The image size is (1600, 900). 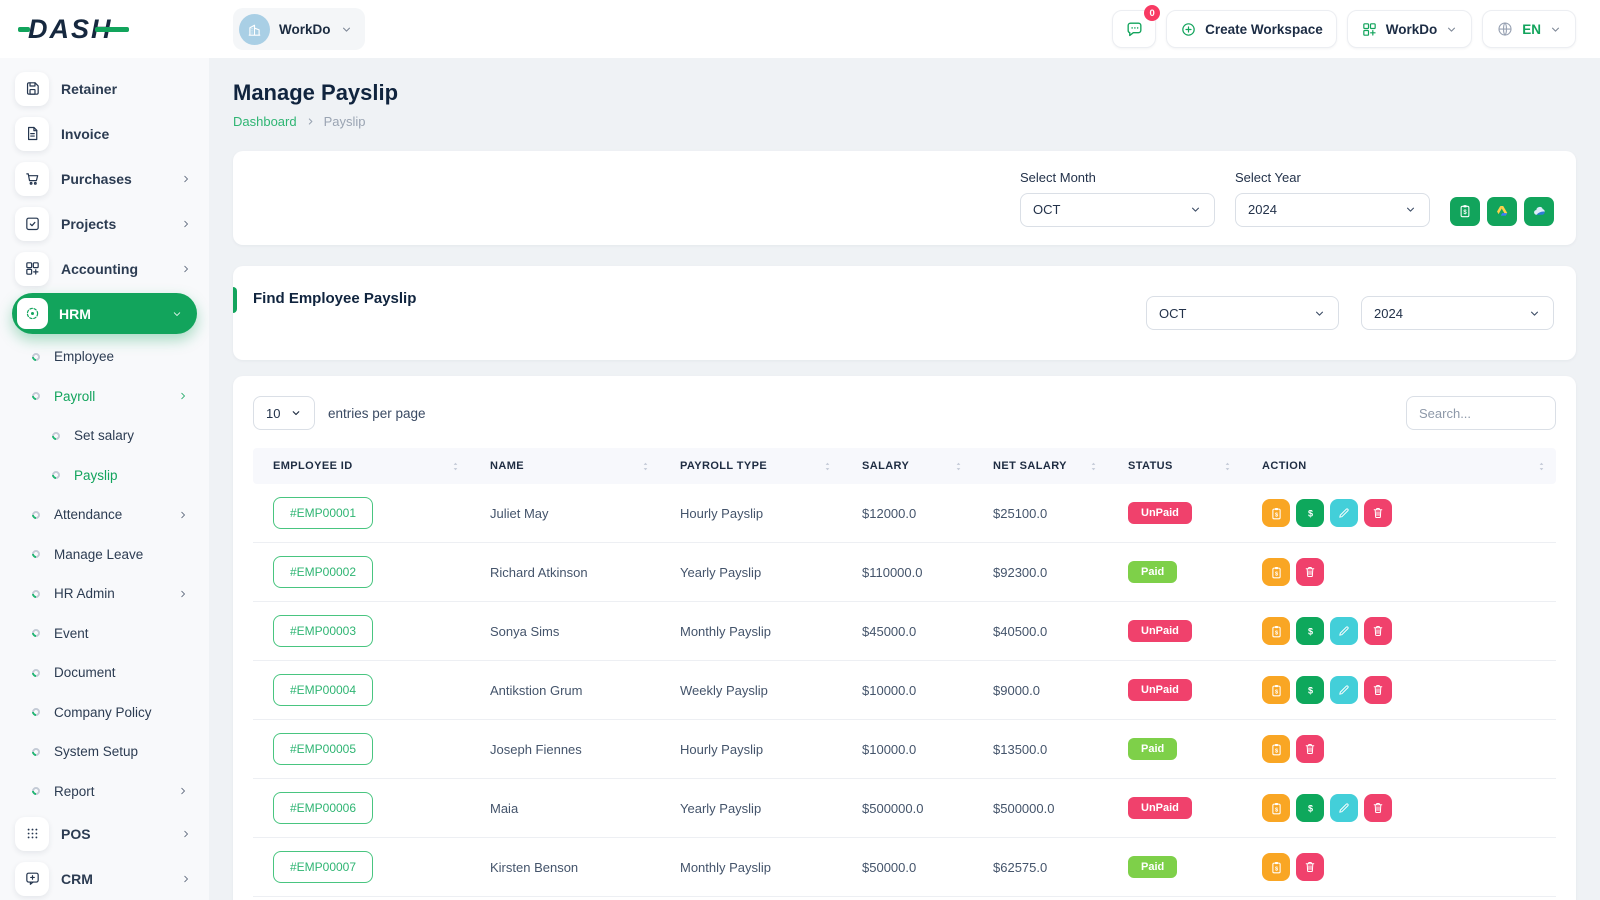 I want to click on column-header-status: STATUS, so click(x=1175, y=466).